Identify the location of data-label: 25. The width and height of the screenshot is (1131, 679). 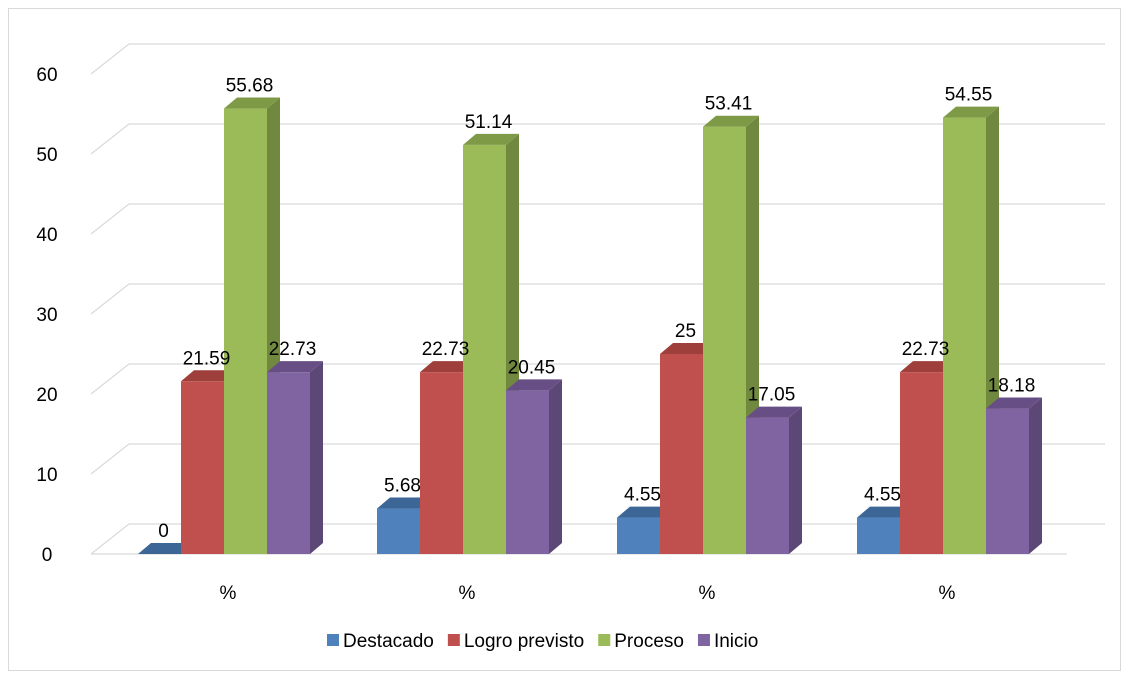
(685, 331).